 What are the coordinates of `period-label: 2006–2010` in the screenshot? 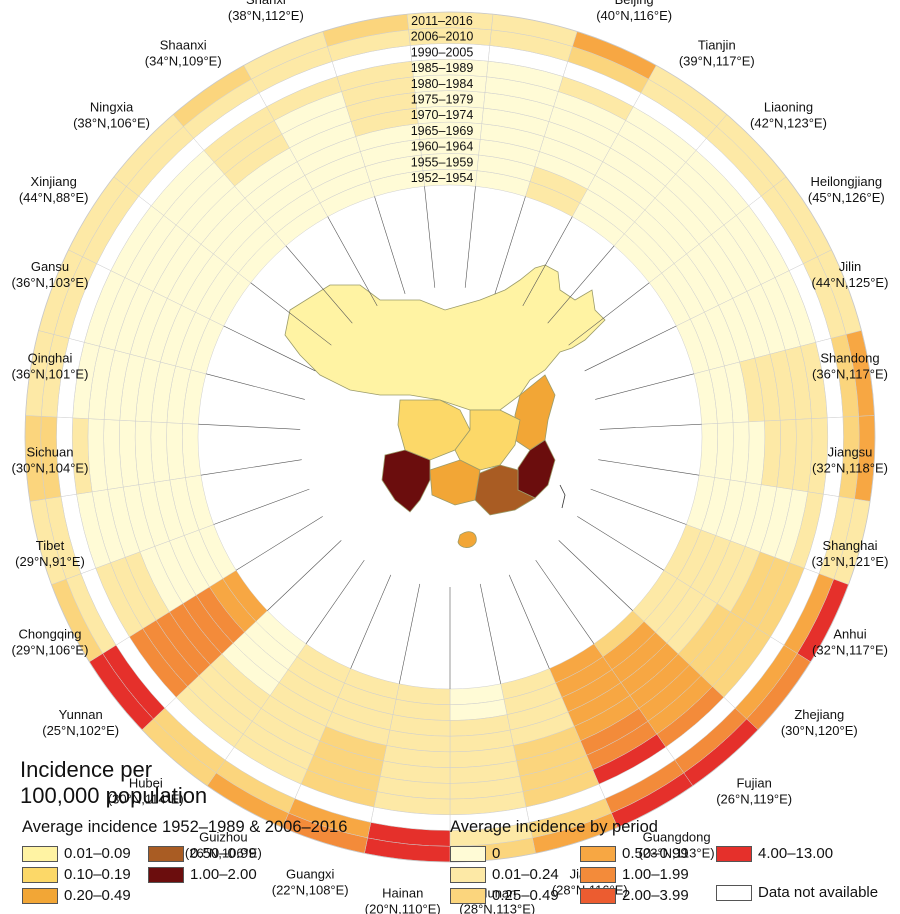 It's located at (442, 37).